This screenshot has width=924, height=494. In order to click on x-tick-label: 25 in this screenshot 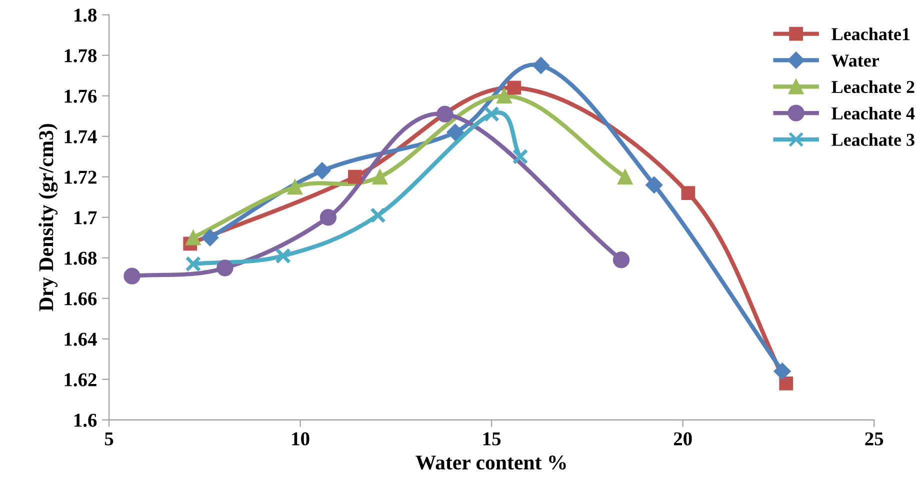, I will do `click(874, 439)`.